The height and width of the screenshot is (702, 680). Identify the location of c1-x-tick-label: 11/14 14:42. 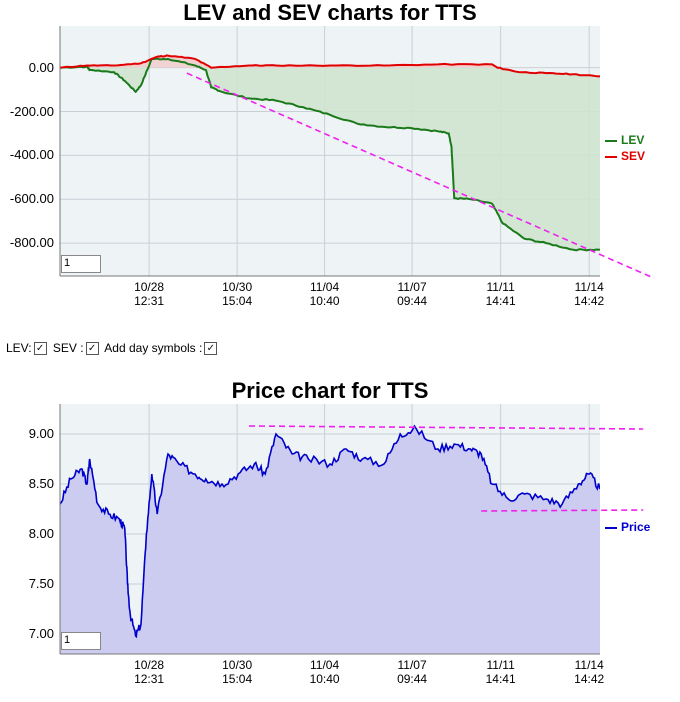
(589, 294).